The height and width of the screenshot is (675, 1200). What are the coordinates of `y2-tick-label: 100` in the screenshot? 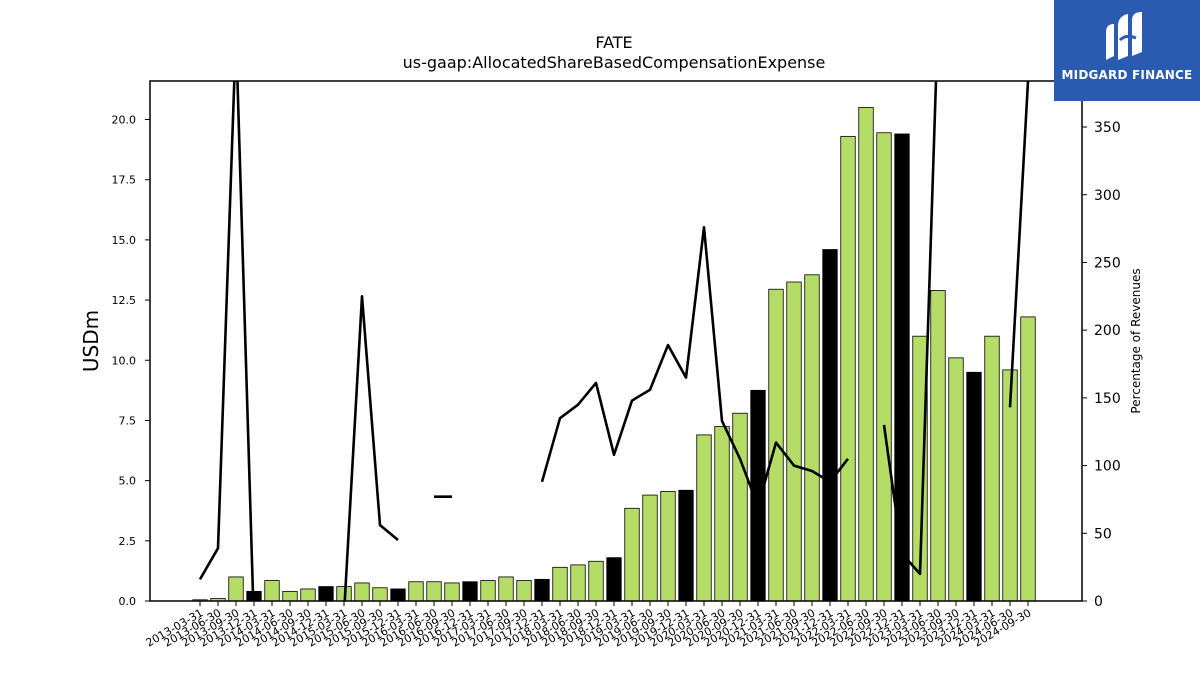 It's located at (1107, 467).